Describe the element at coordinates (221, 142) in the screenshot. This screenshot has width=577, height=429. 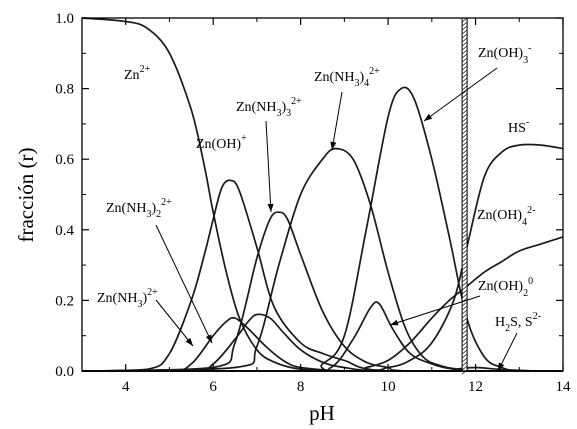
I see `label-zn-oh-plus: Zn(OH)+` at that location.